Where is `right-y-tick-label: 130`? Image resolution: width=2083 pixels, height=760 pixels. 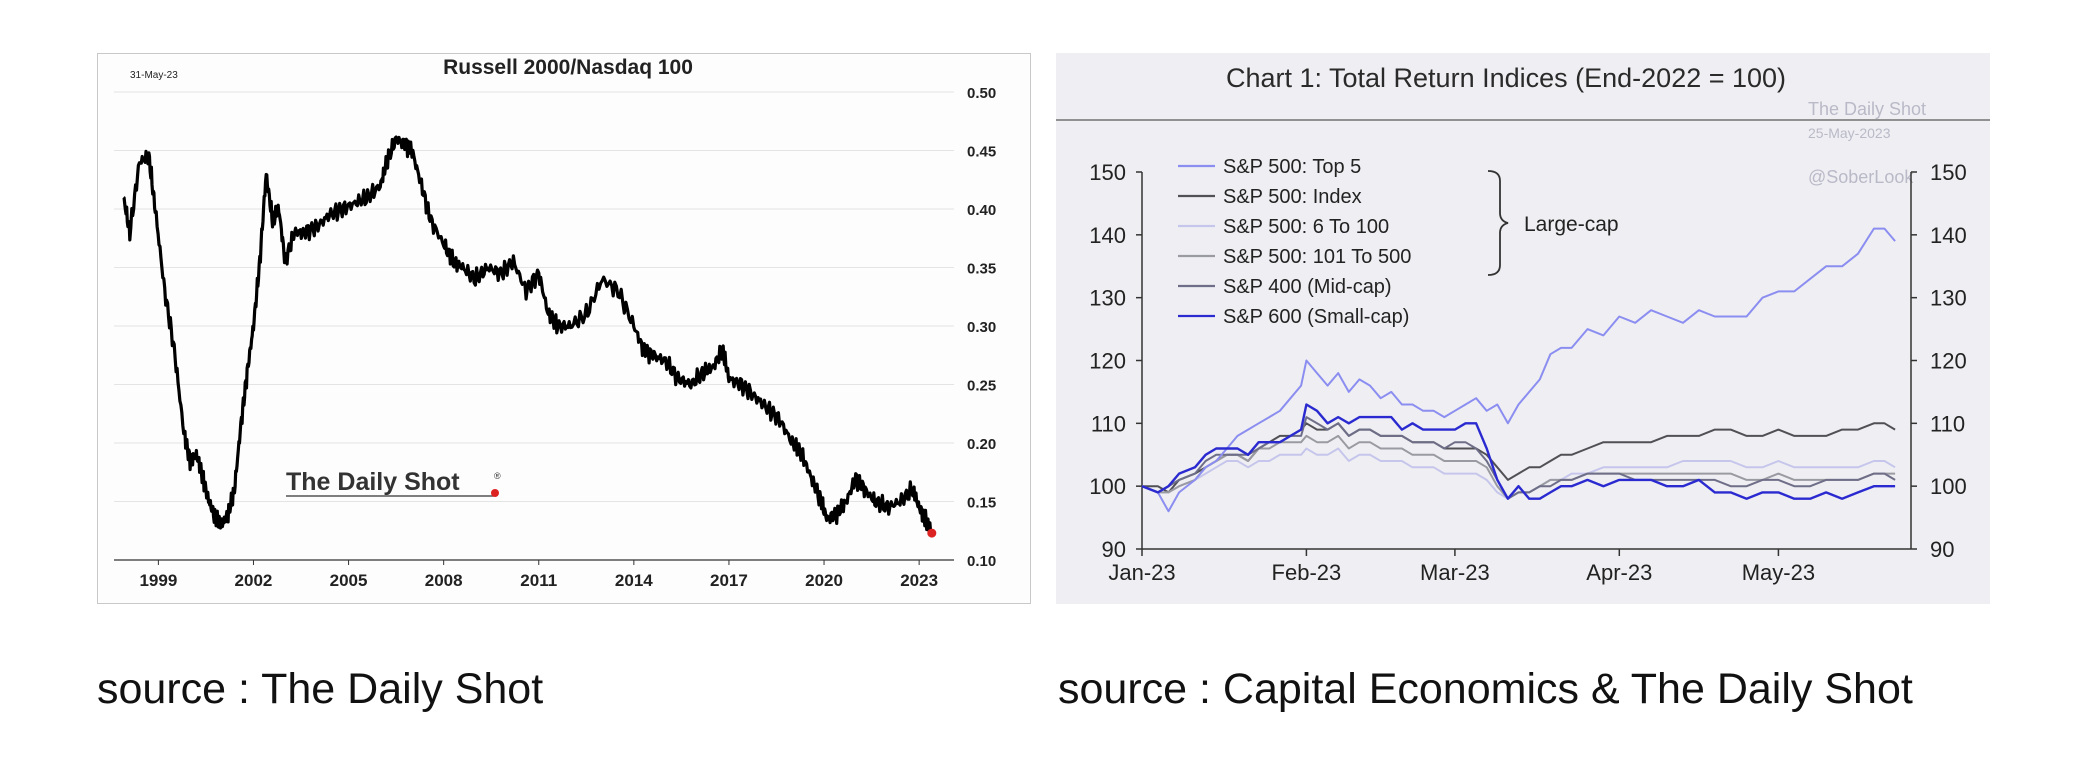
right-y-tick-label: 130 is located at coordinates (1948, 298).